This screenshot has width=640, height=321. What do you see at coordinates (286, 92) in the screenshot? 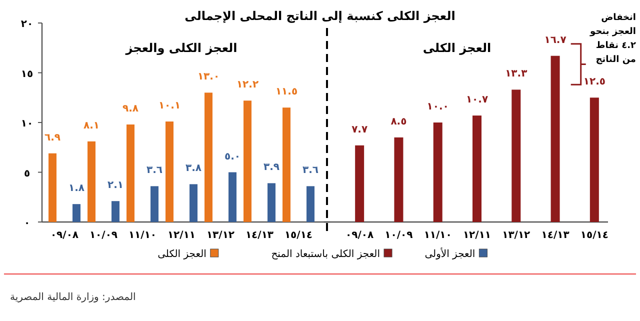
I see `data-label: ١١.٥` at bounding box center [286, 92].